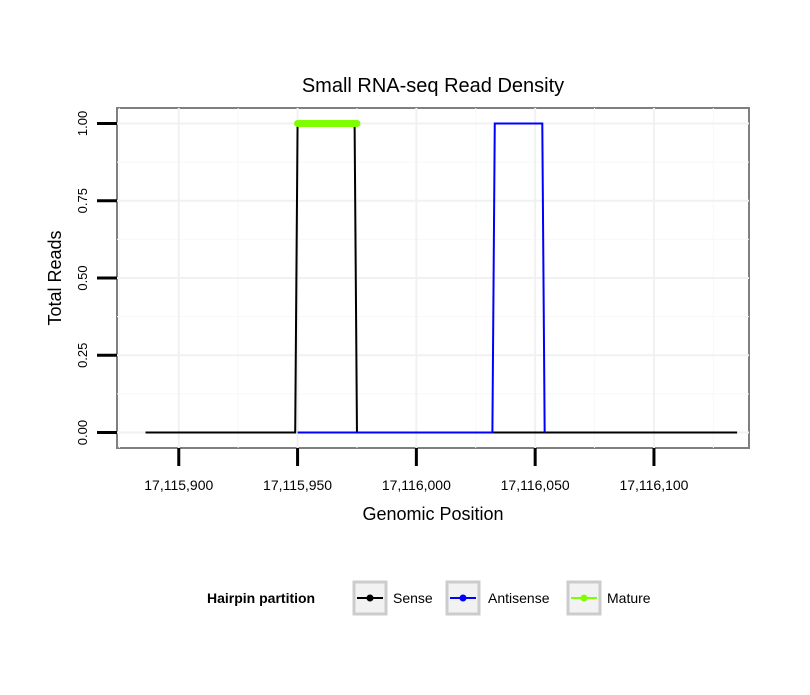 This screenshot has height=695, width=810. Describe the element at coordinates (413, 598) in the screenshot. I see `legend-label-sense: Sense` at that location.